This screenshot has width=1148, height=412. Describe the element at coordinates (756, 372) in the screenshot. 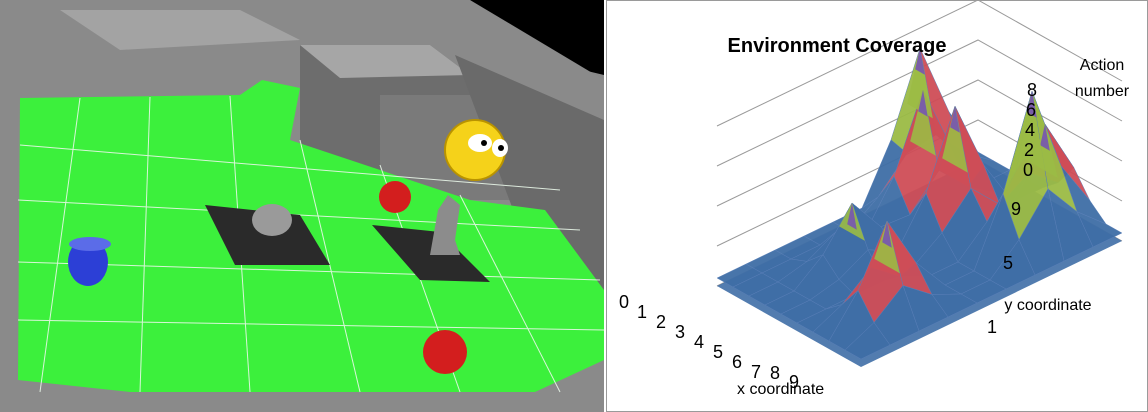

I see `x-tick-label: 7` at that location.